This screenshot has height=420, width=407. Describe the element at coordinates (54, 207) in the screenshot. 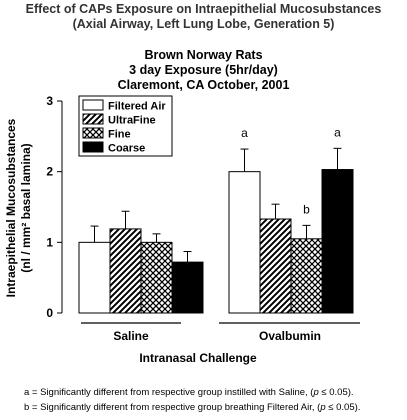

I see `axes: 0 1 2 3` at that location.